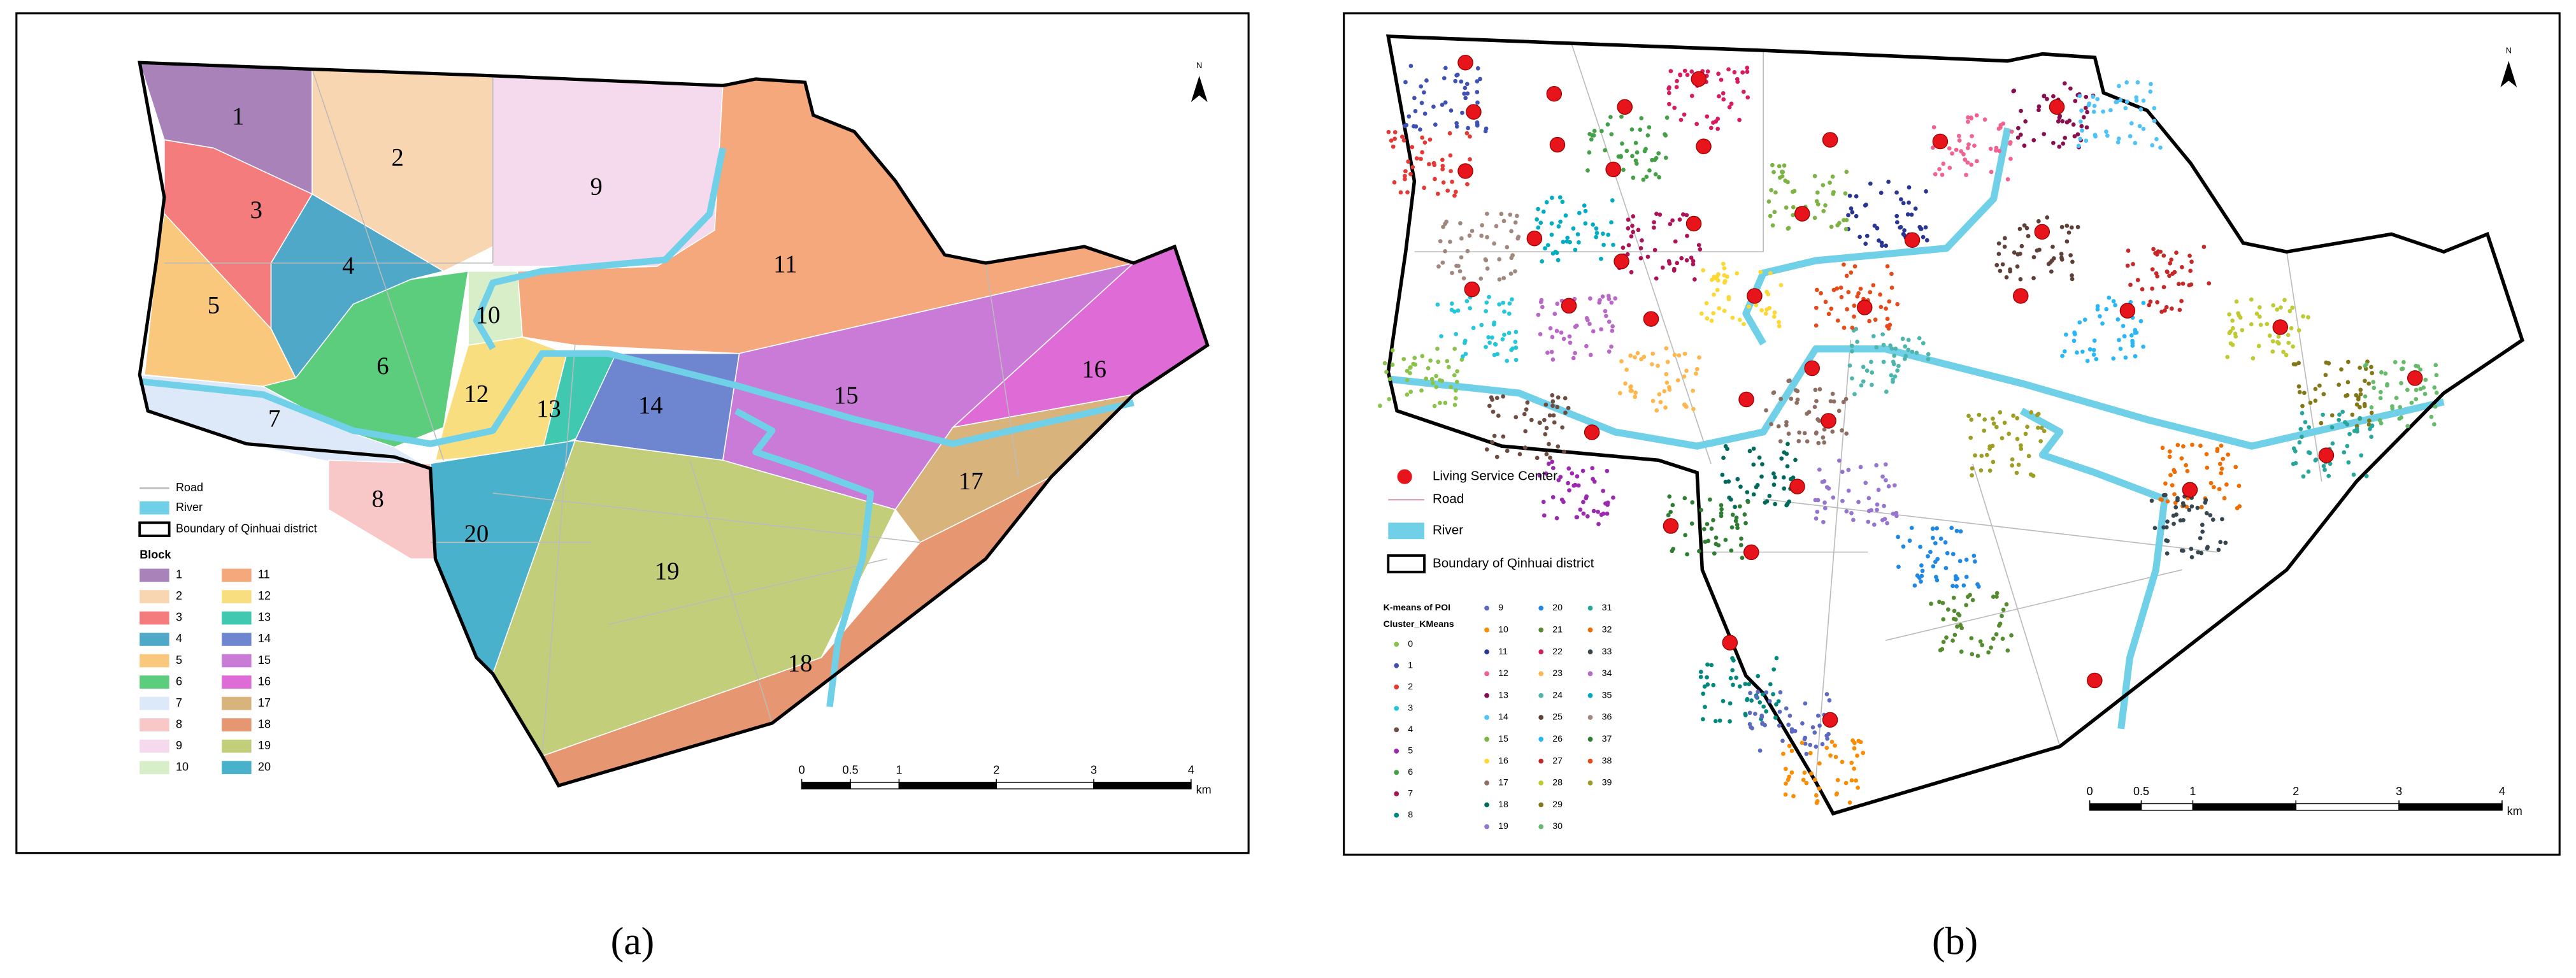  I want to click on legend-boundary, so click(1407, 563).